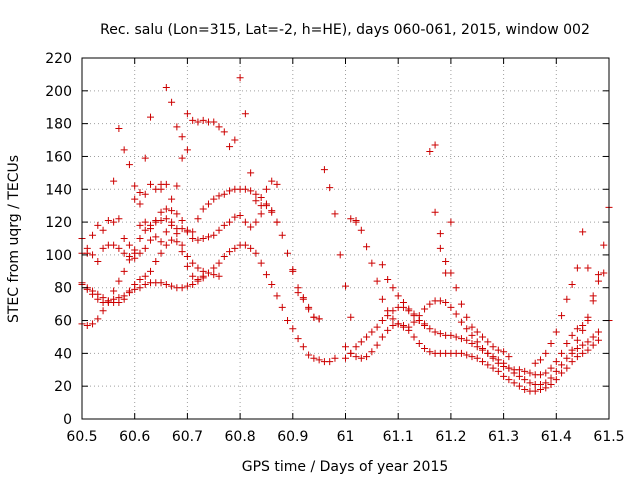 This screenshot has height=480, width=640. I want to click on x-tick-label: 61.1, so click(398, 437).